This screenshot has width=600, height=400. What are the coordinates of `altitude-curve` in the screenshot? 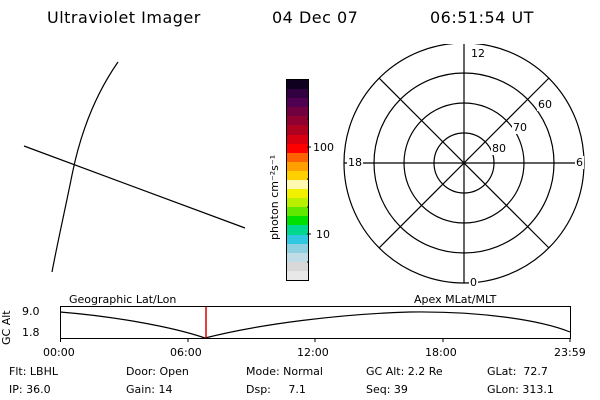 It's located at (315, 325).